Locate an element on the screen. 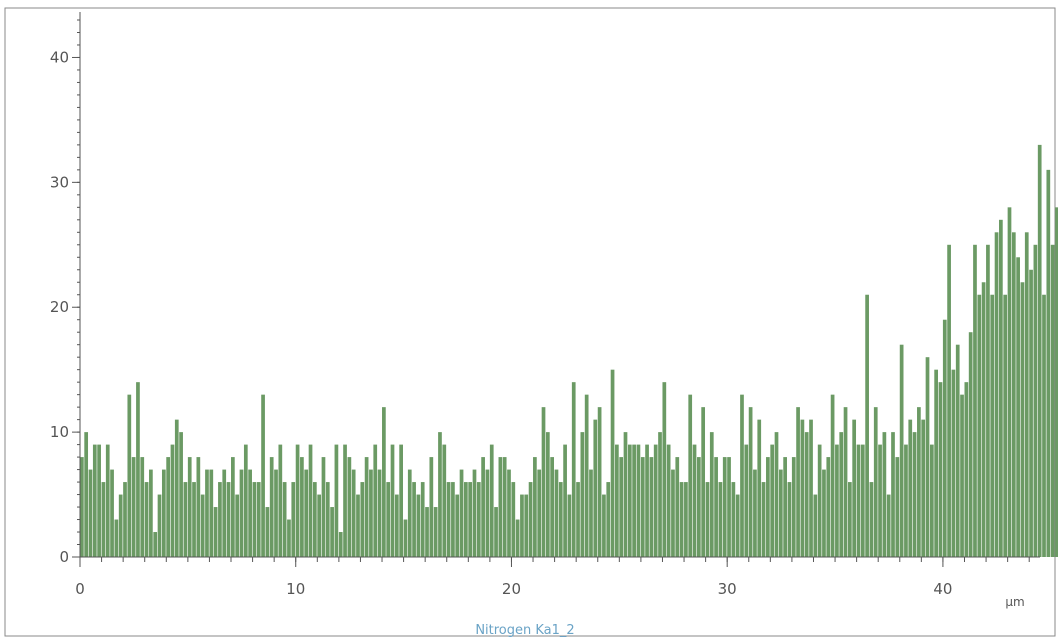  x-tick-label: 40 is located at coordinates (942, 589).